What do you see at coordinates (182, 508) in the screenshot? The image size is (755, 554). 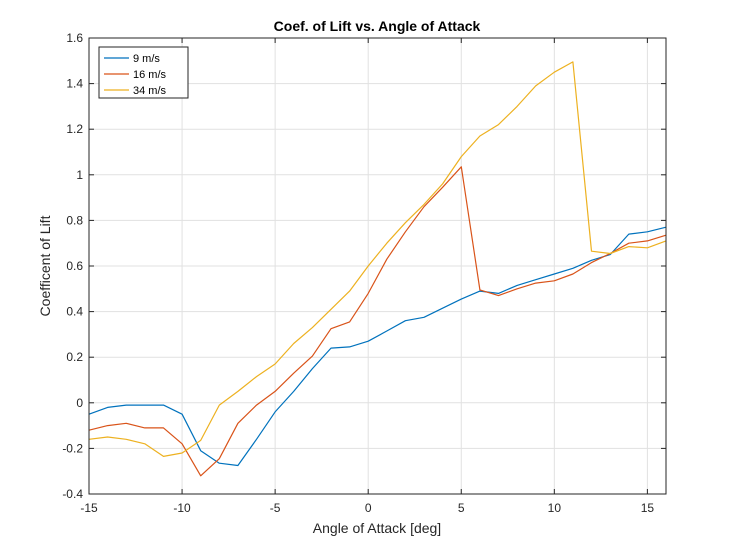 I see `x-tick-label: -10` at bounding box center [182, 508].